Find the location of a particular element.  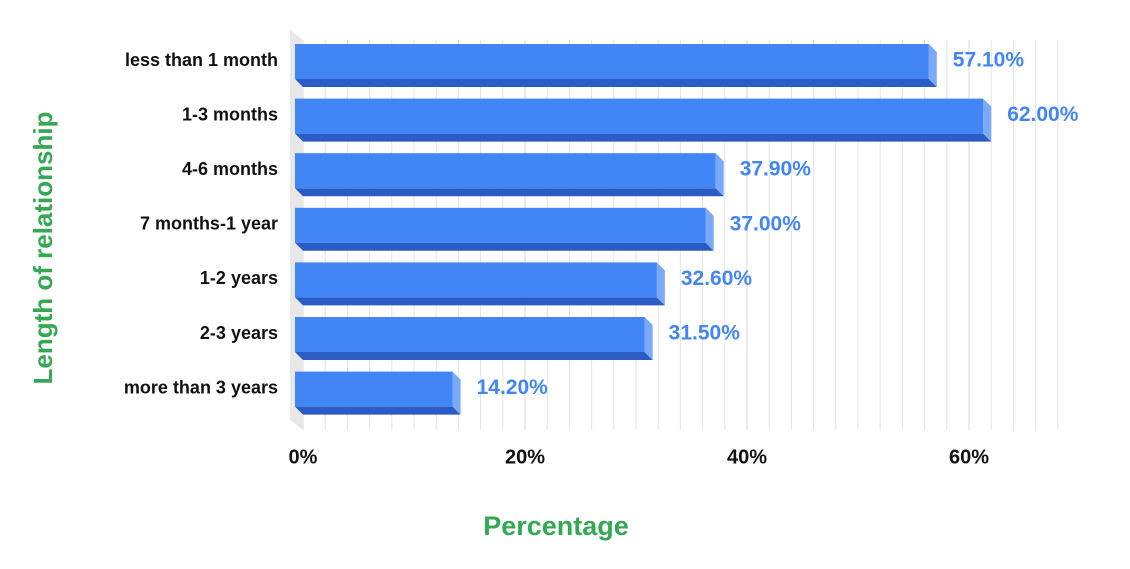

x-tick-label: 0% is located at coordinates (303, 457).